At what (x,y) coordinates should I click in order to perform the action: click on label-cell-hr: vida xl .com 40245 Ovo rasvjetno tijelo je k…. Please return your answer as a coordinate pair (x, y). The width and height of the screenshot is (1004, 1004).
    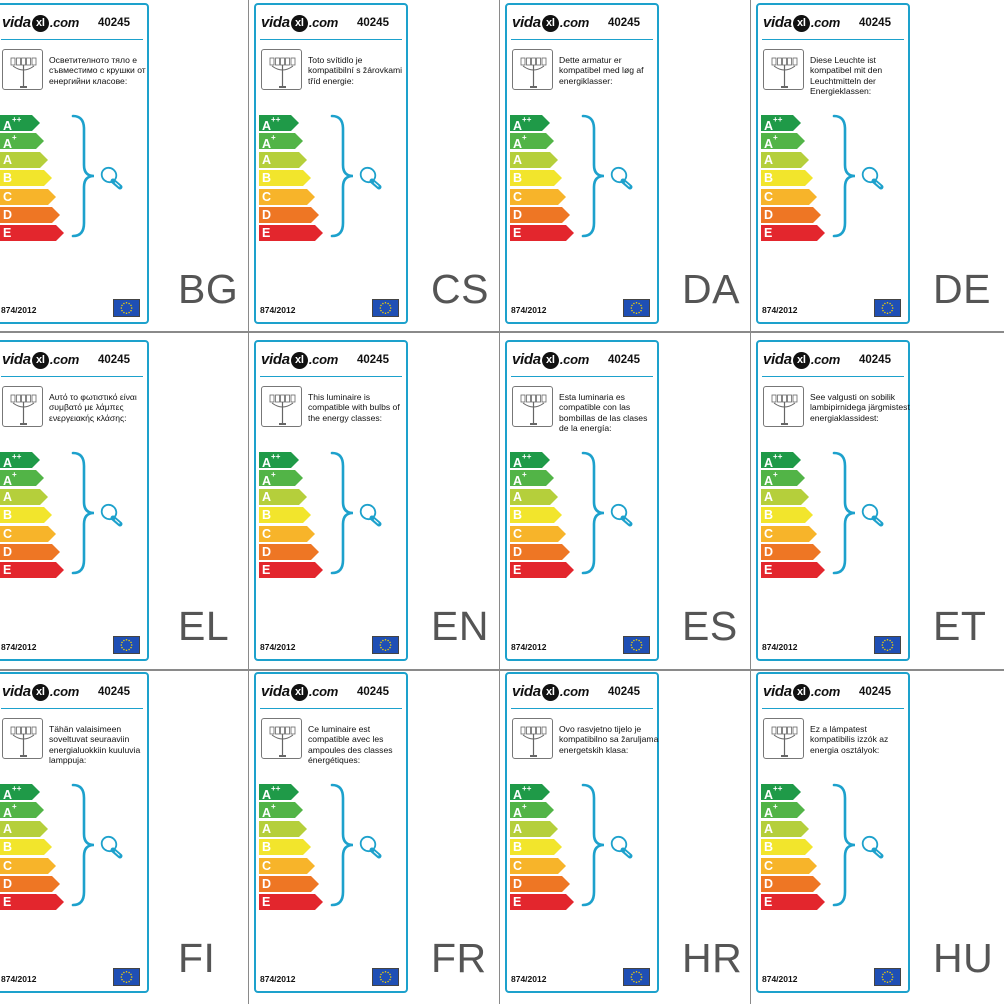
    Looking at the image, I should click on (627, 836).